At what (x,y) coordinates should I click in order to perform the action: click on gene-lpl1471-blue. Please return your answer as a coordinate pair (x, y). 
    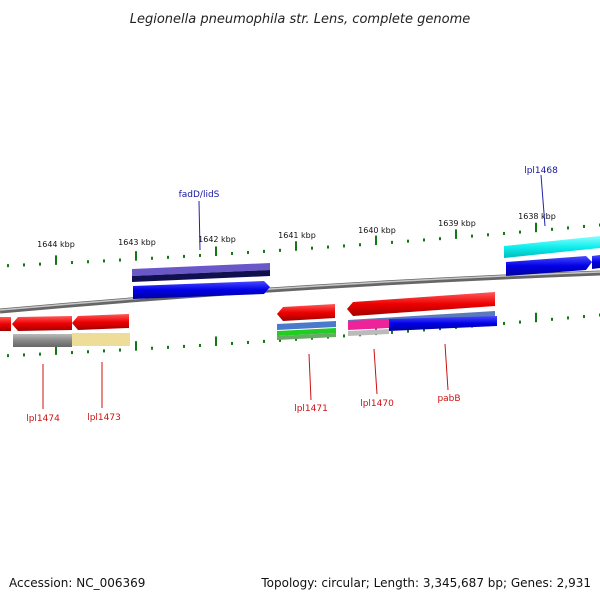
    Looking at the image, I should click on (306, 325).